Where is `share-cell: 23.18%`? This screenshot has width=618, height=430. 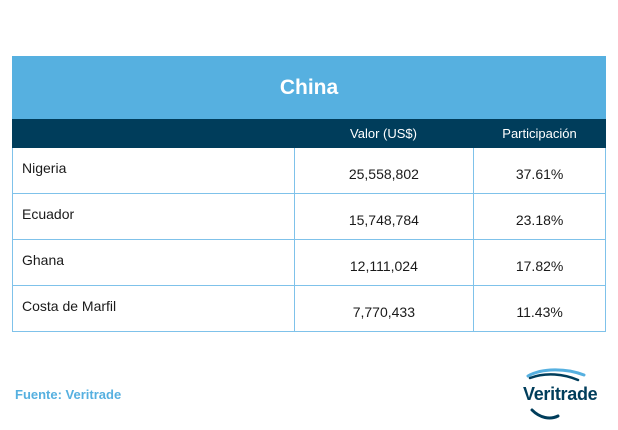 share-cell: 23.18% is located at coordinates (539, 219).